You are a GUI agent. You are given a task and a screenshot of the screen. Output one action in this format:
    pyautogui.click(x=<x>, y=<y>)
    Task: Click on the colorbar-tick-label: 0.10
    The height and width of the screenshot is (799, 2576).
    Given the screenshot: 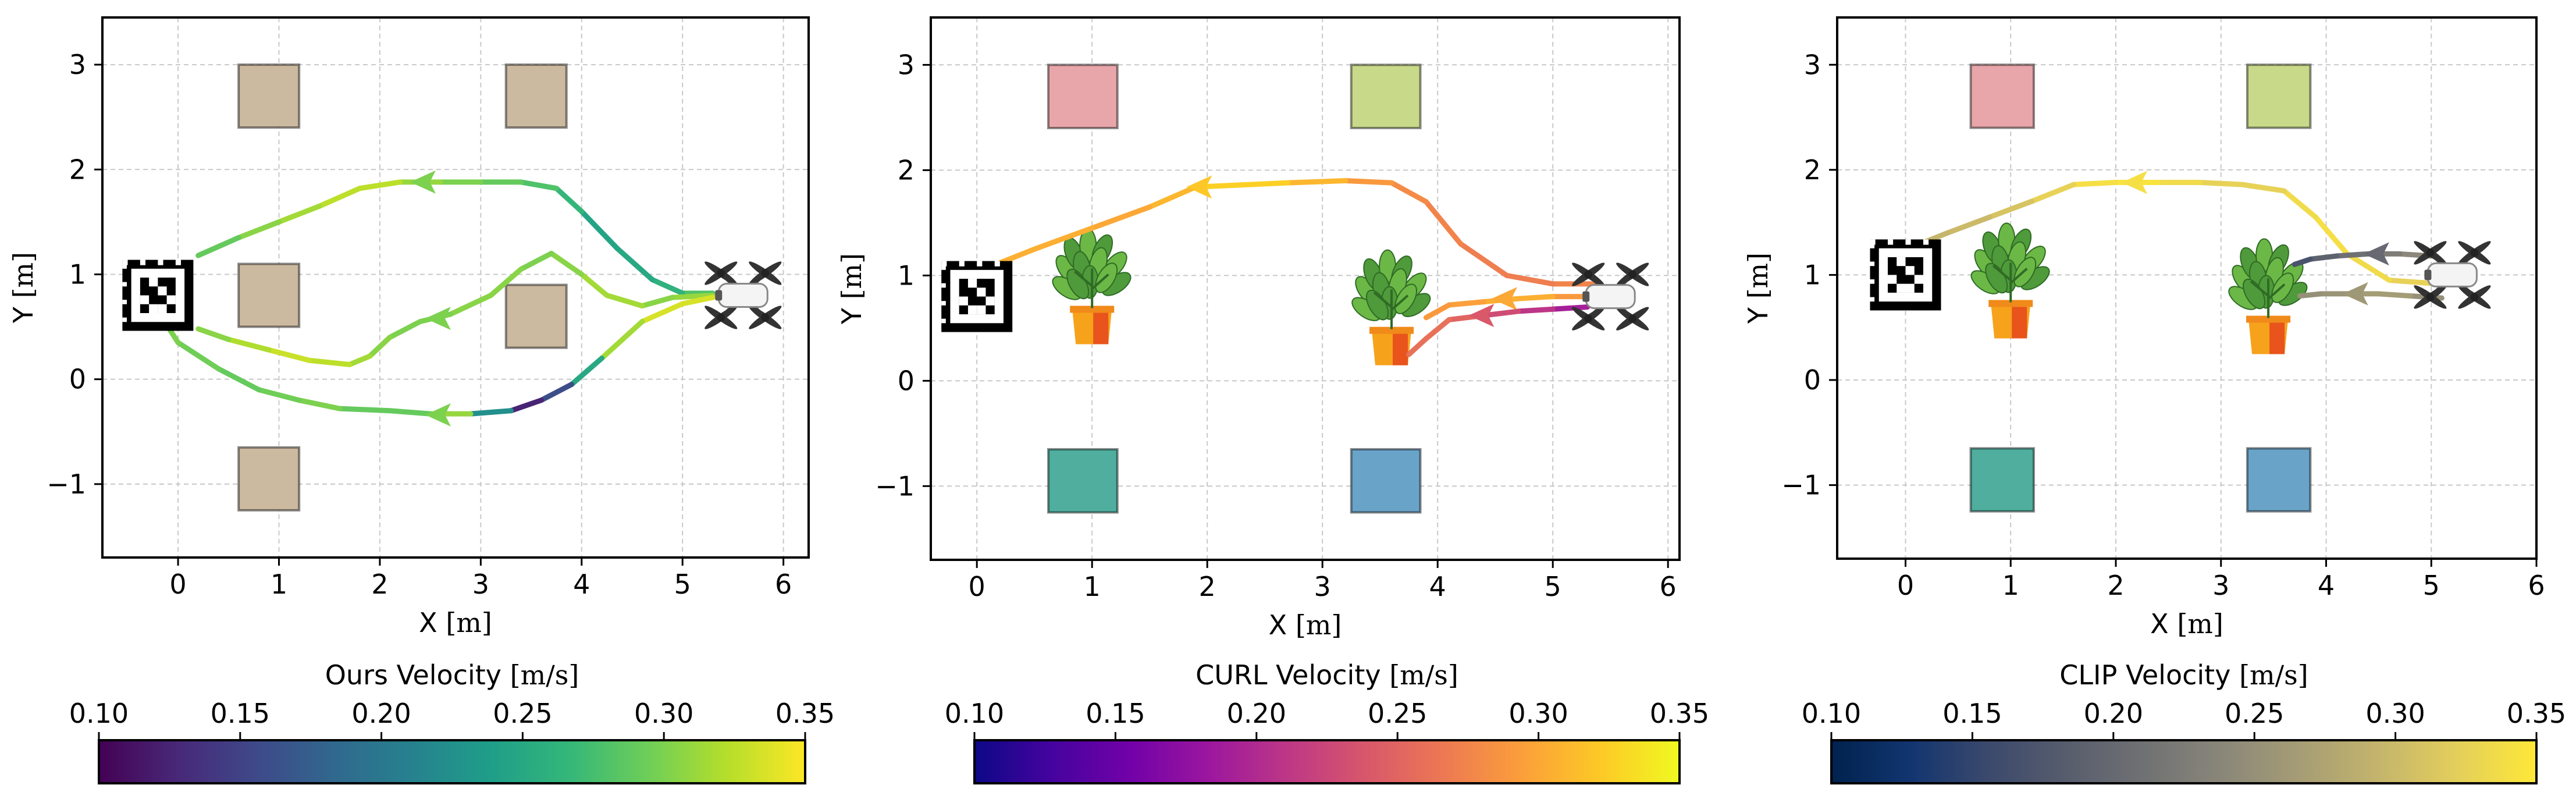 What is the action you would take?
    pyautogui.click(x=1831, y=713)
    